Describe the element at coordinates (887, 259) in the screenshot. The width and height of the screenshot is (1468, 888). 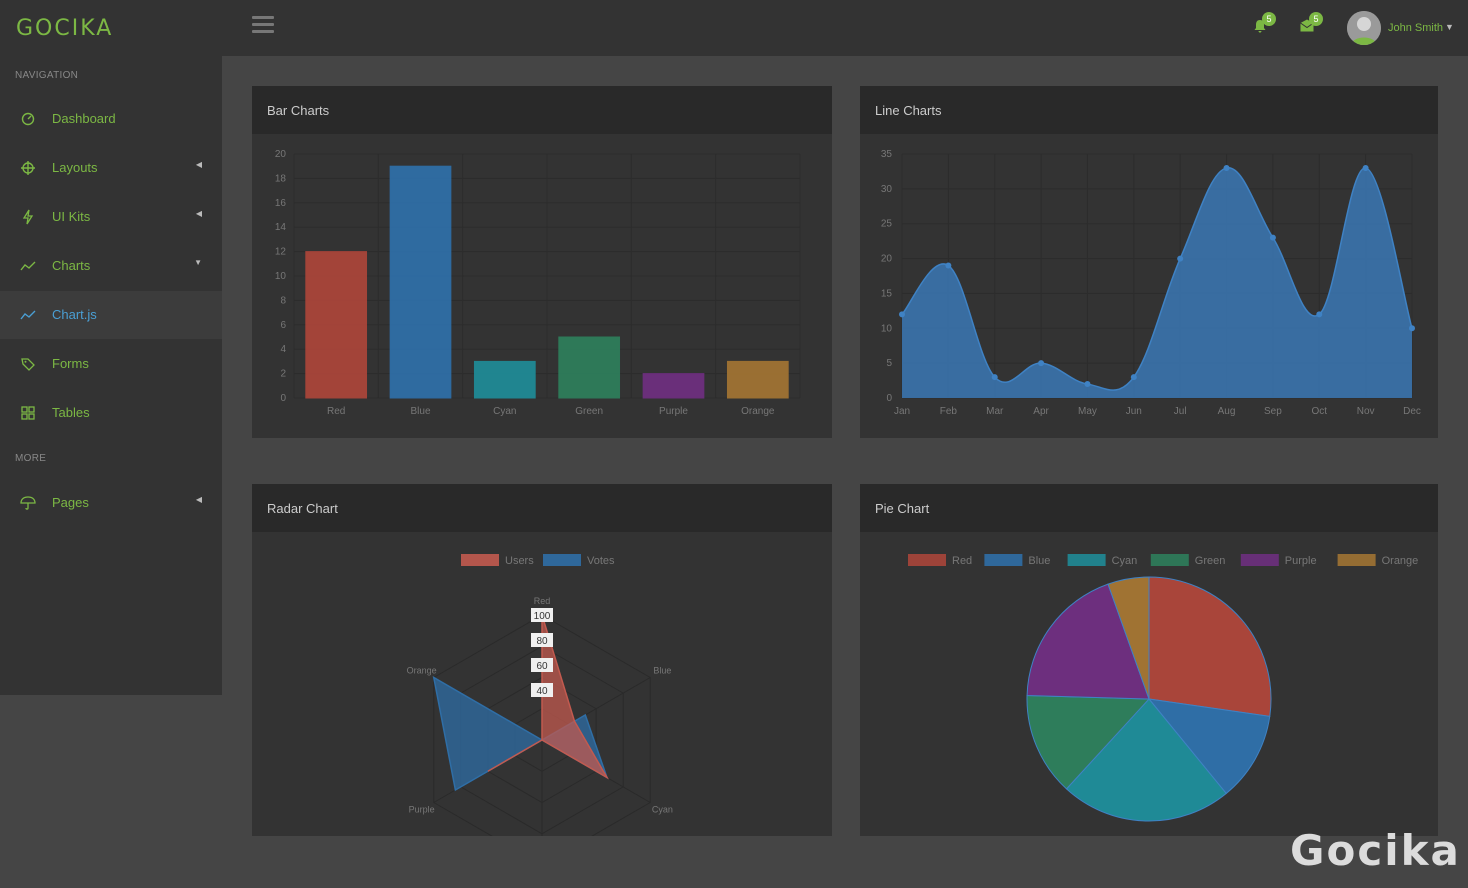
I see `y-tick-label: 20` at that location.